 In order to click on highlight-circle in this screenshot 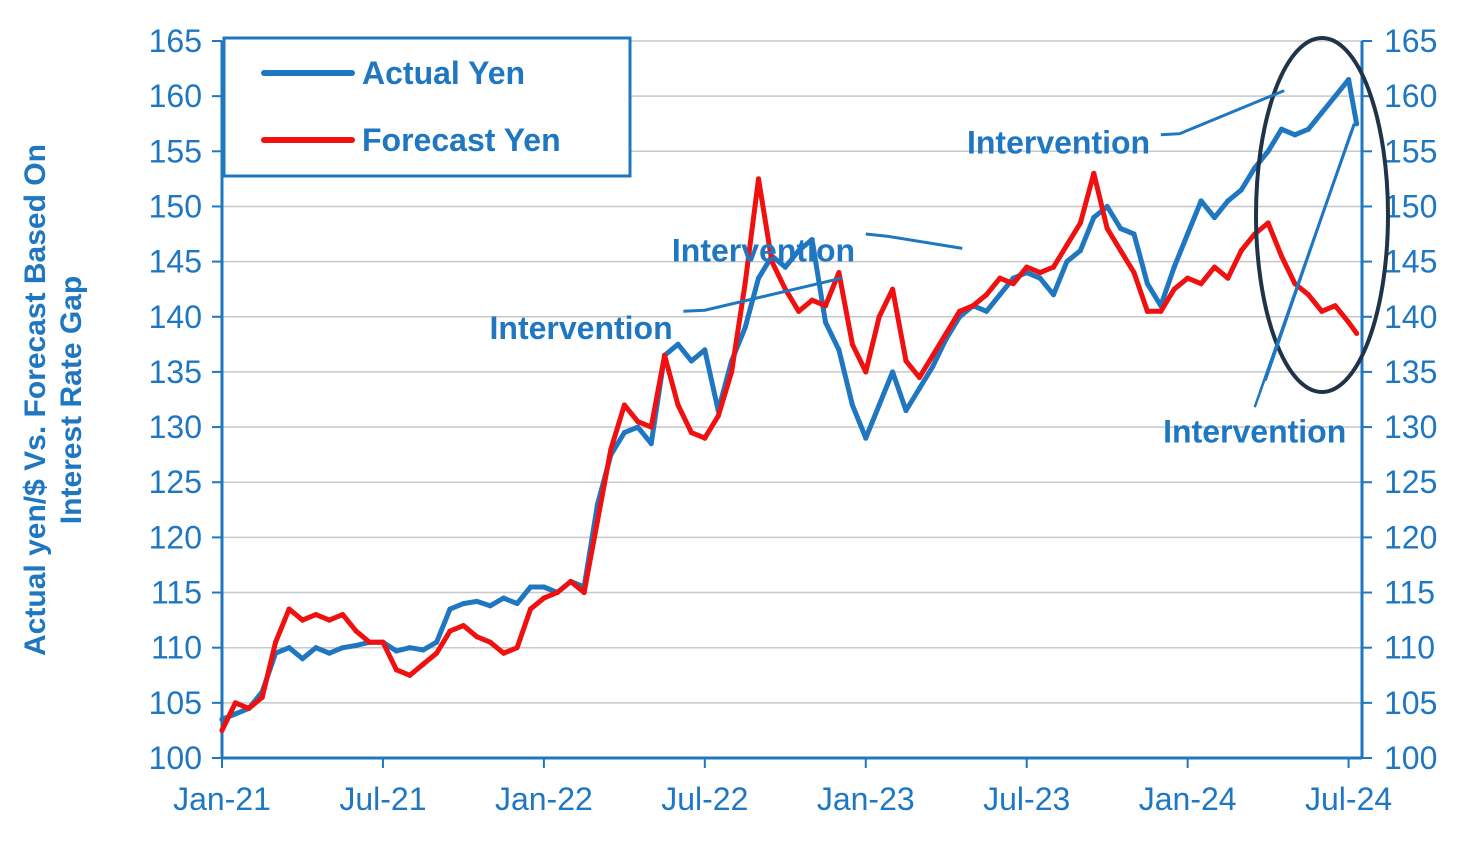, I will do `click(1322, 215)`.